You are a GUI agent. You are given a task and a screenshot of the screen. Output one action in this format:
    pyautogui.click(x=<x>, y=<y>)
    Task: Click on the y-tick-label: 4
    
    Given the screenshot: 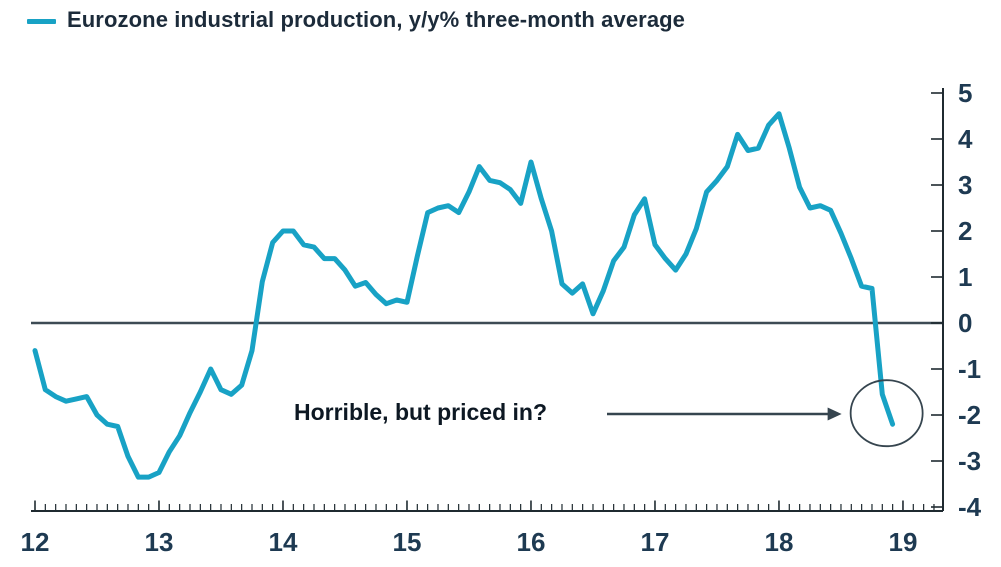 What is the action you would take?
    pyautogui.click(x=965, y=139)
    